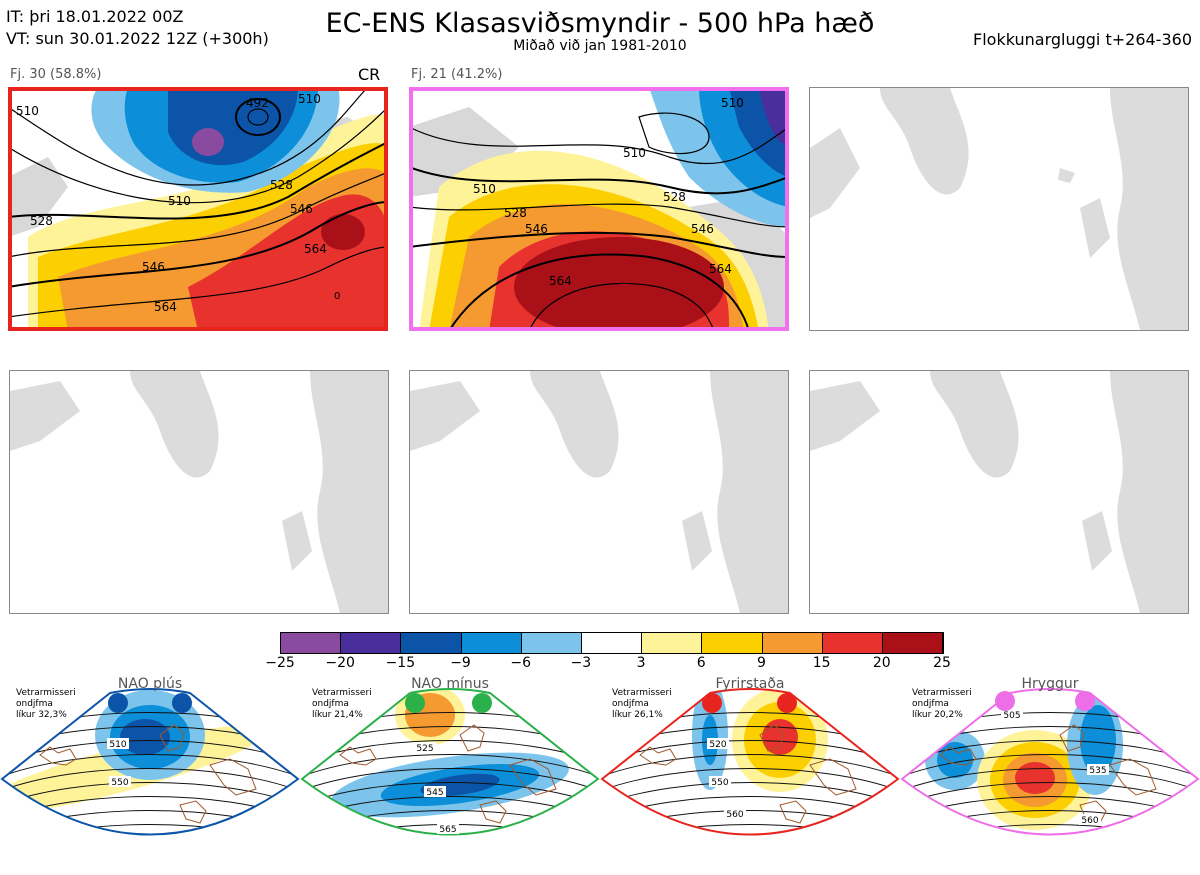  Describe the element at coordinates (457, 74) in the screenshot. I see `cluster-2-label: Fj. 21 (41.2%)` at that location.